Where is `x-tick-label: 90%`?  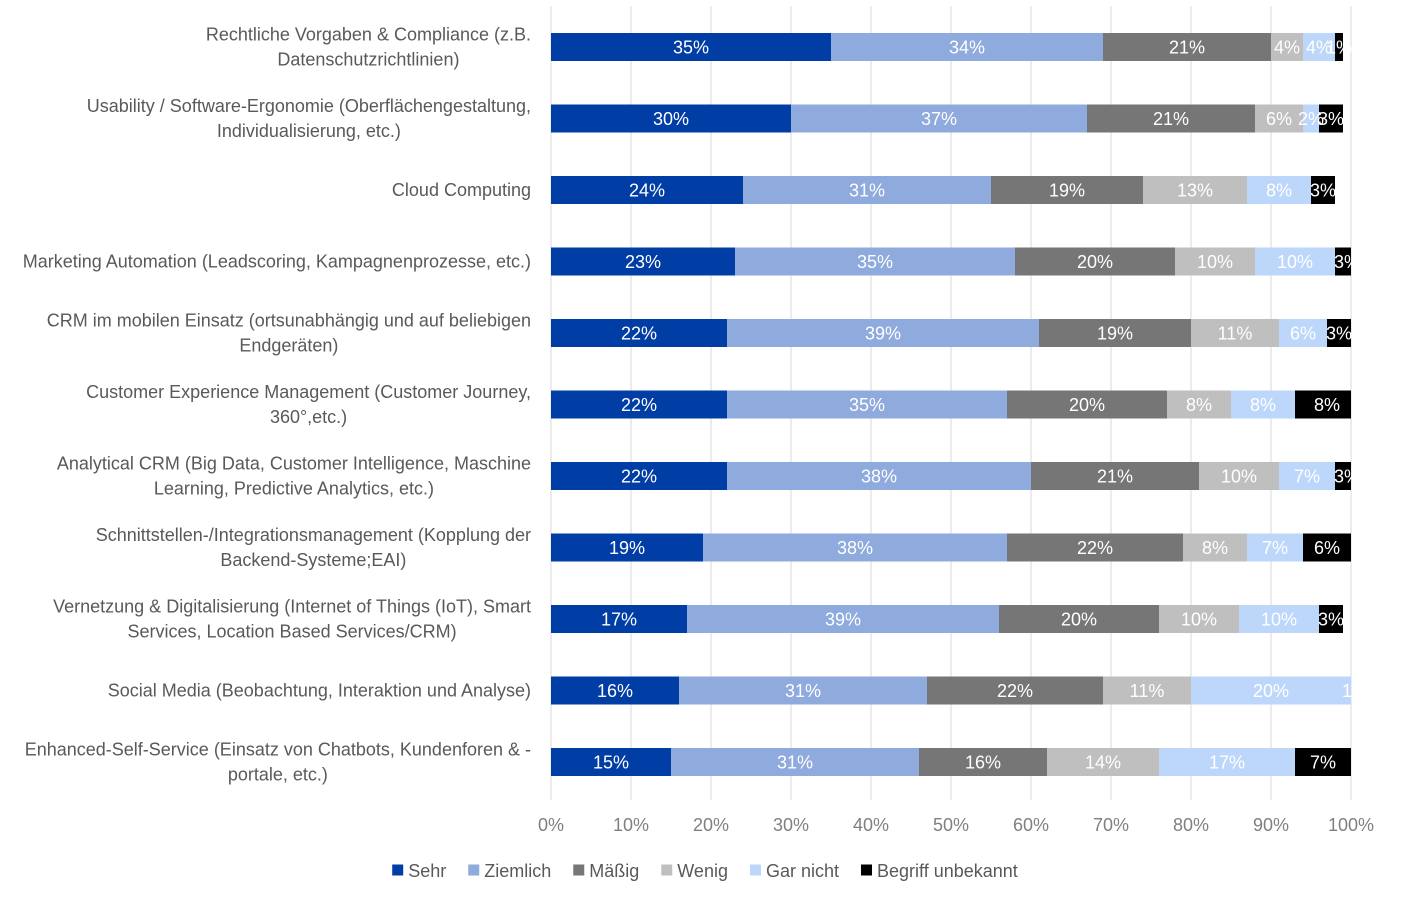 x-tick-label: 90% is located at coordinates (1271, 825).